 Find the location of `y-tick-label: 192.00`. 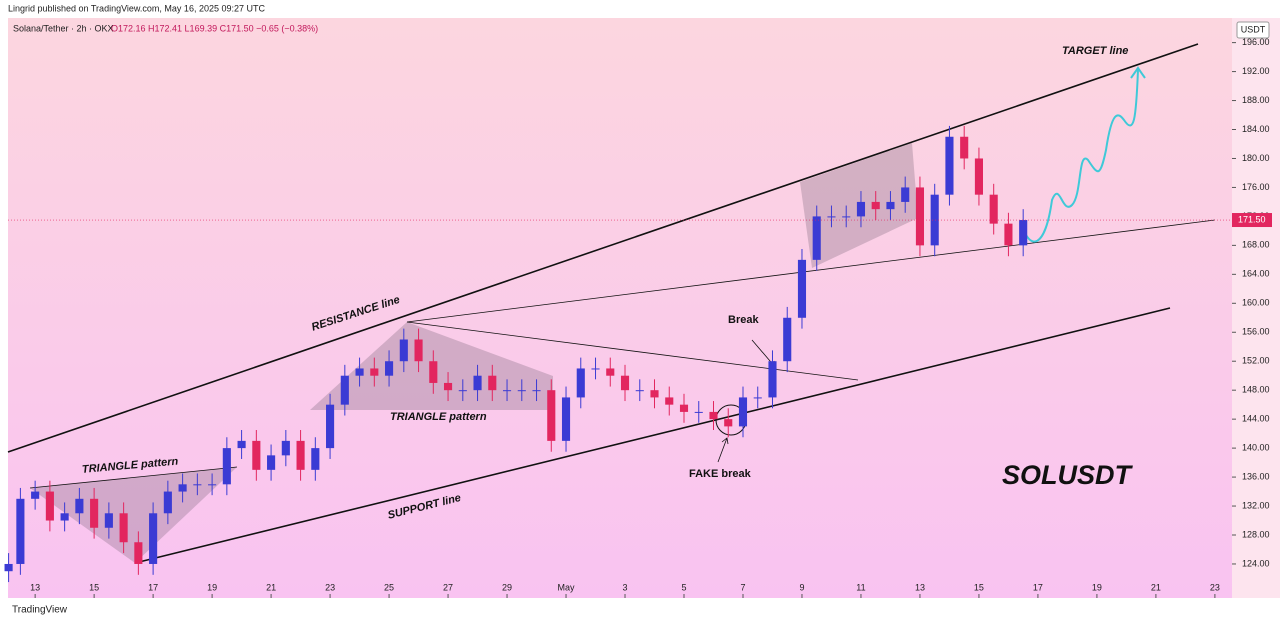

y-tick-label: 192.00 is located at coordinates (1256, 71).